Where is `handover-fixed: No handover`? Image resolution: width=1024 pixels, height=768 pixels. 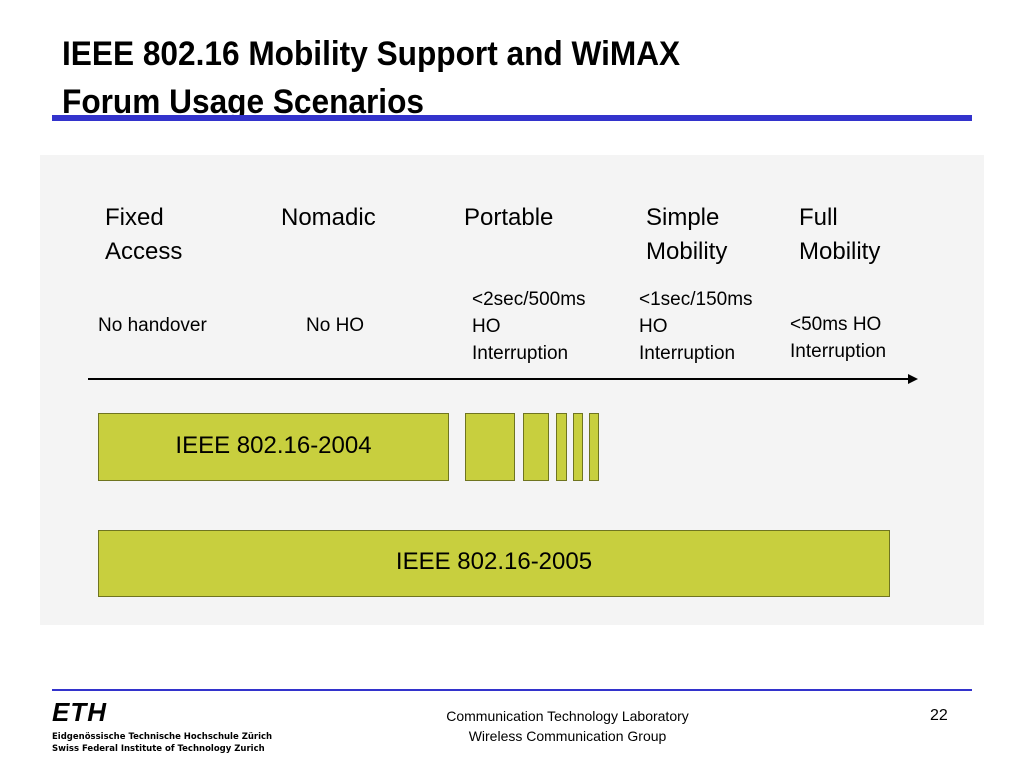 handover-fixed: No handover is located at coordinates (152, 325).